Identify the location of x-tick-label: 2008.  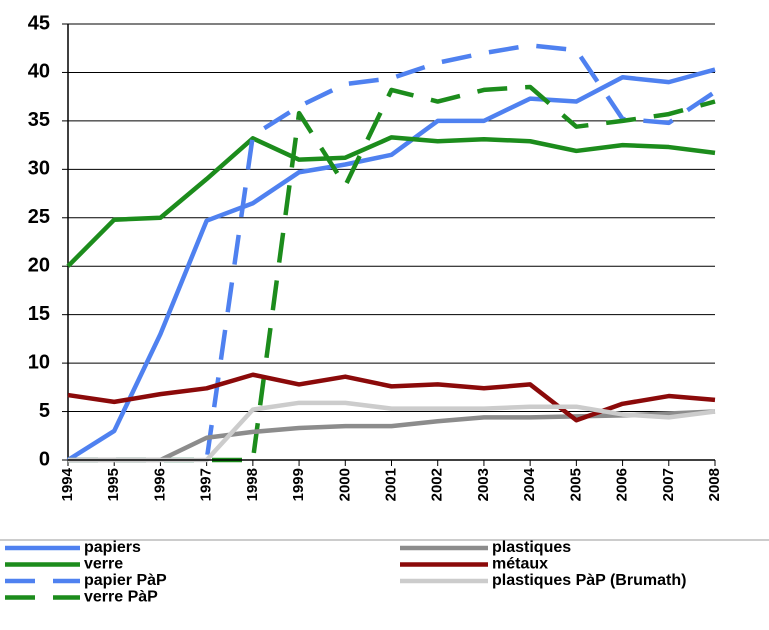
(714, 484).